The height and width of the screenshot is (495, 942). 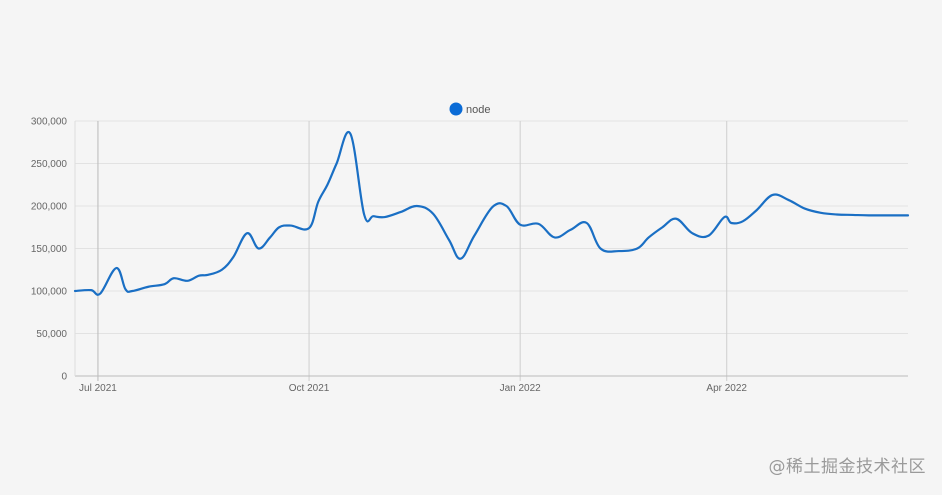 I want to click on legend: node, so click(x=470, y=109).